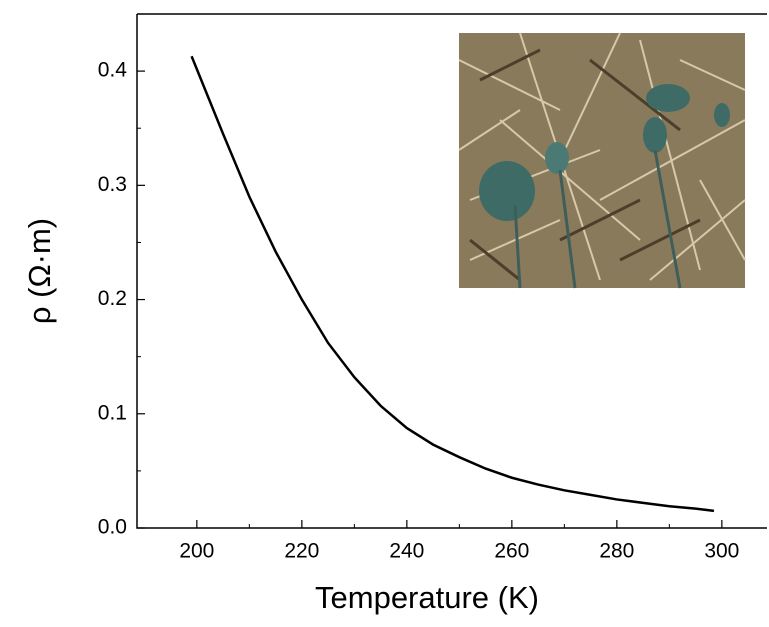 The image size is (769, 627). Describe the element at coordinates (112, 184) in the screenshot. I see `y-tick-label: 0.3` at that location.